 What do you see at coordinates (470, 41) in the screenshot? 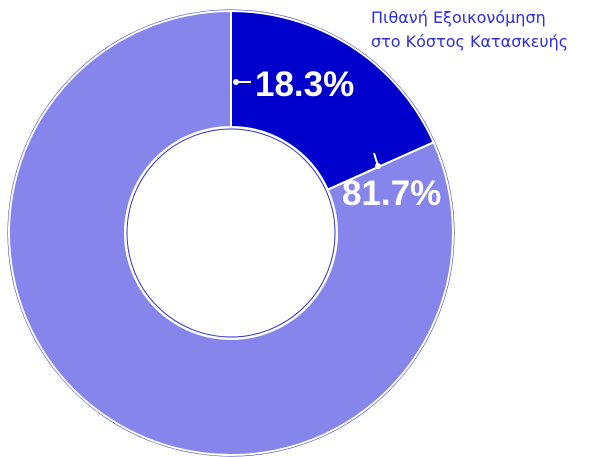
I see `annotation-line-2: στο Κόστος Κατασκευής` at bounding box center [470, 41].